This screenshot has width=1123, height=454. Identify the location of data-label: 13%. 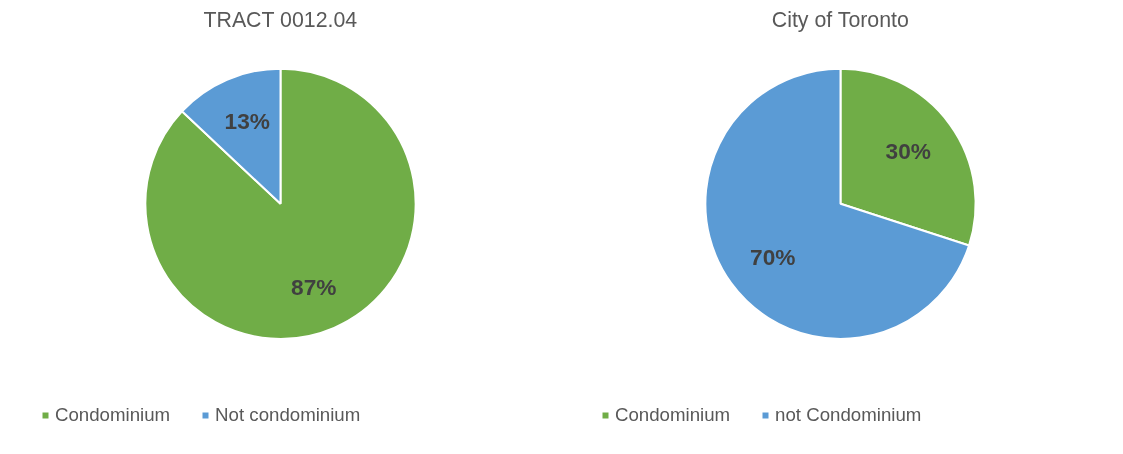
(247, 121).